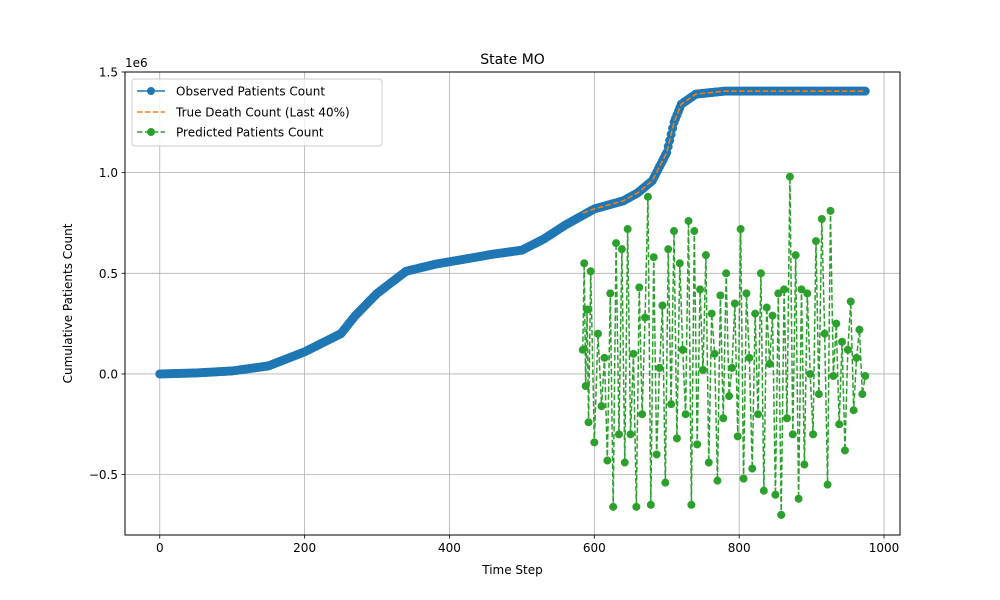  What do you see at coordinates (865, 91) in the screenshot?
I see `observed-point` at bounding box center [865, 91].